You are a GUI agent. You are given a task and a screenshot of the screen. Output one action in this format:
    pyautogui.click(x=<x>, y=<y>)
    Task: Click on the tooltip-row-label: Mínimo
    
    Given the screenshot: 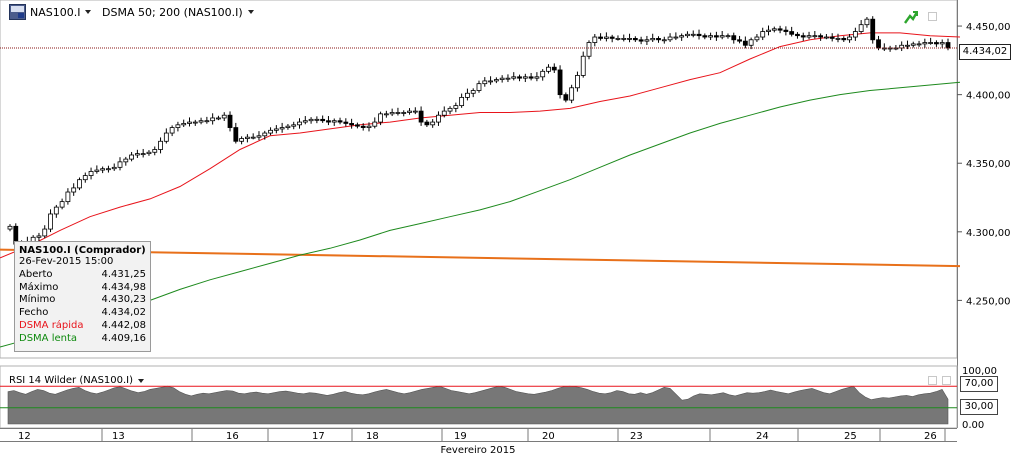 What is the action you would take?
    pyautogui.click(x=37, y=300)
    